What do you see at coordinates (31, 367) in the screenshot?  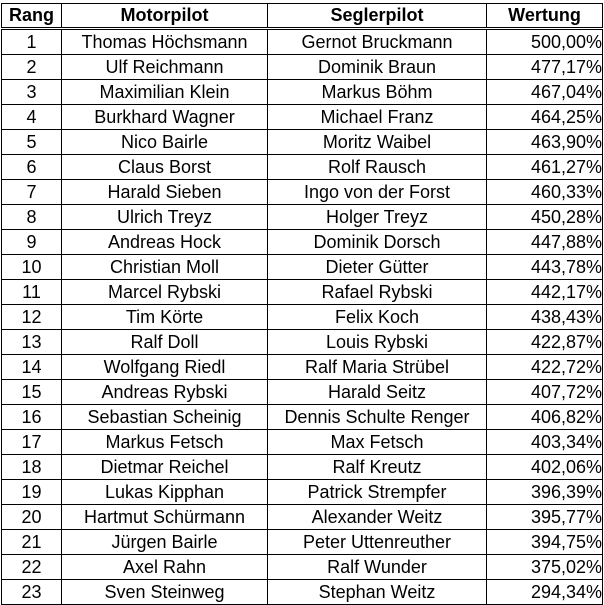 I see `cell-rang: 14` at bounding box center [31, 367].